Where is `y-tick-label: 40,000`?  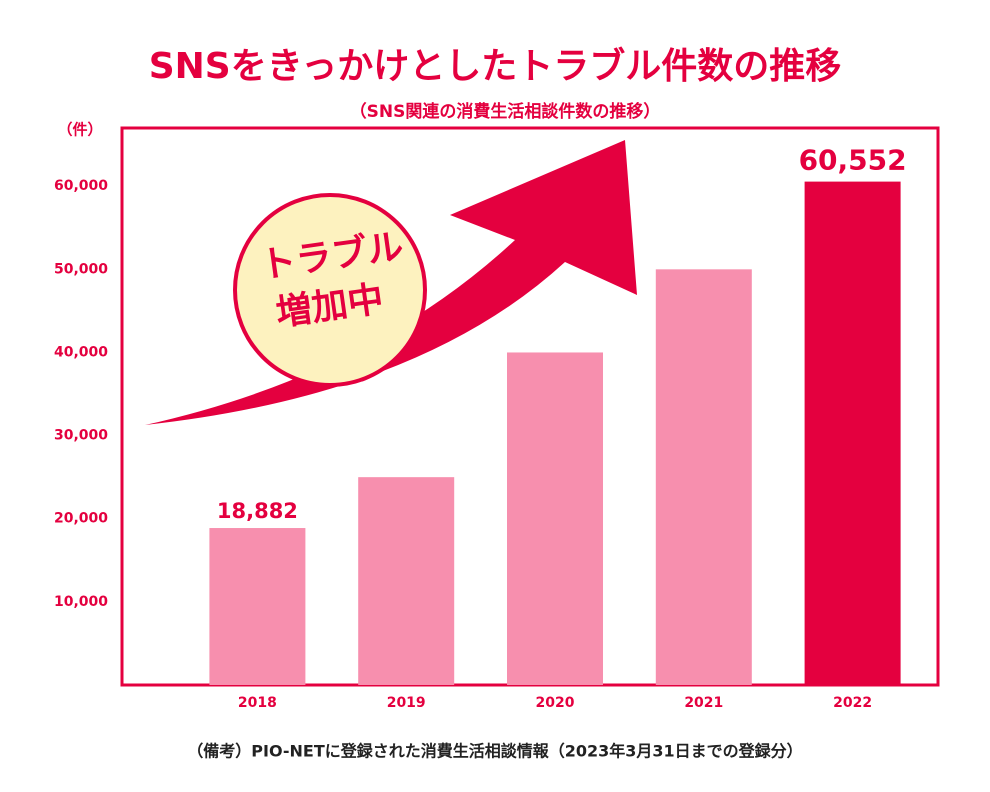 y-tick-label: 40,000 is located at coordinates (81, 352).